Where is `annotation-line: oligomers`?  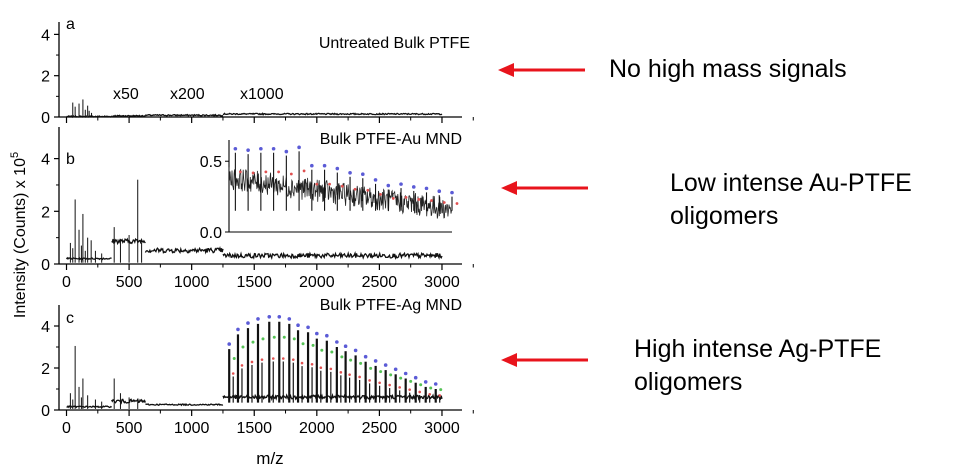
annotation-line: oligomers is located at coordinates (724, 216).